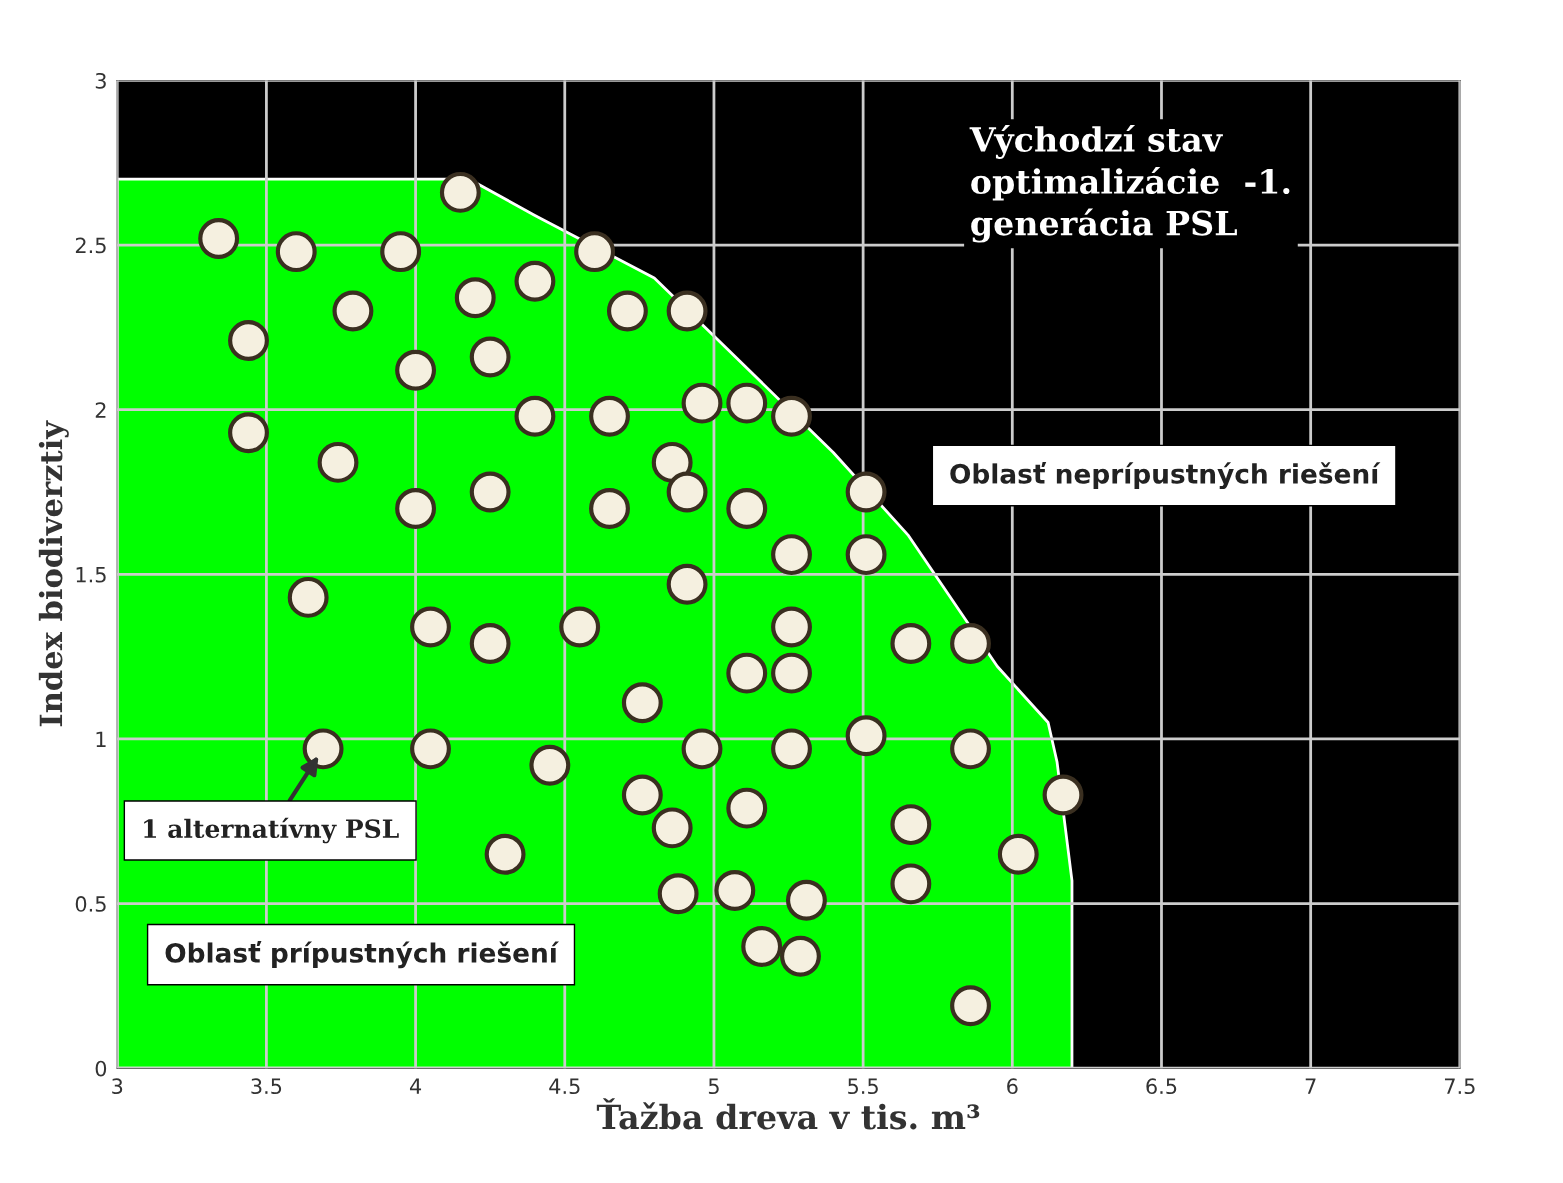  Describe the element at coordinates (713, 1086) in the screenshot. I see `x-tick-label: 5` at that location.